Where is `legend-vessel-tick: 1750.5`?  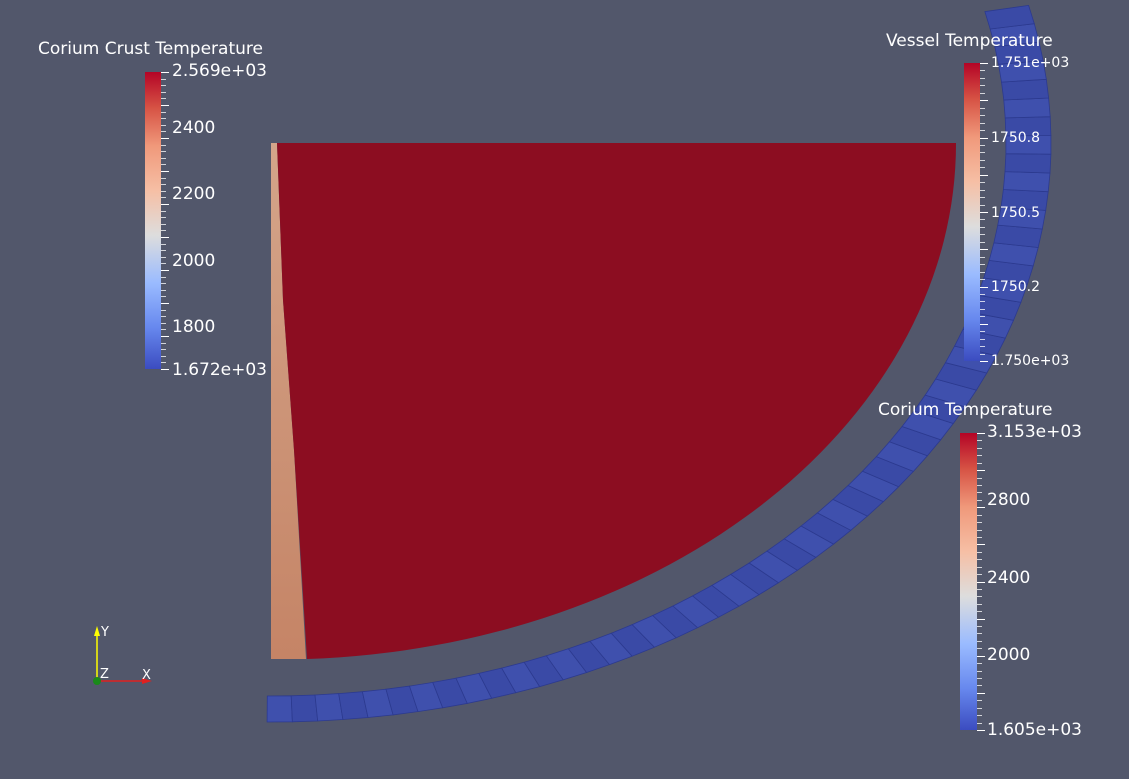
legend-vessel-tick: 1750.5 is located at coordinates (1015, 213).